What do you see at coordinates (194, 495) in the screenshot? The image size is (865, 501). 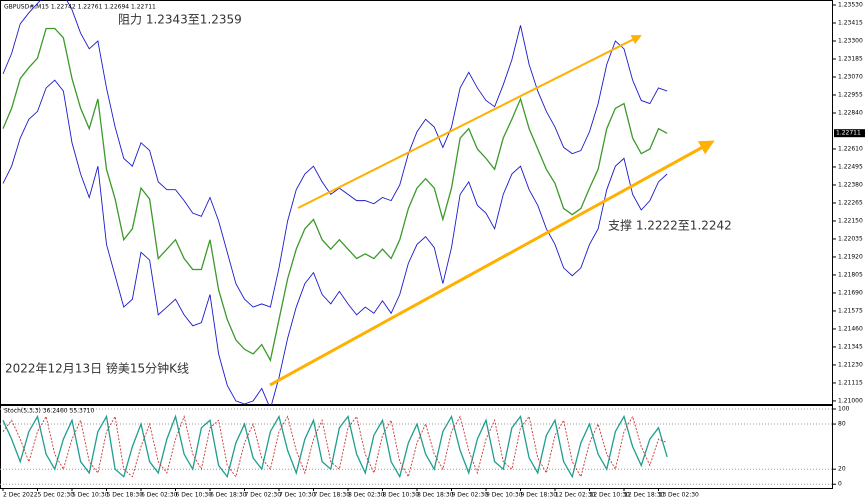 I see `x-tick-label: 6 Dec 10:30` at bounding box center [194, 495].